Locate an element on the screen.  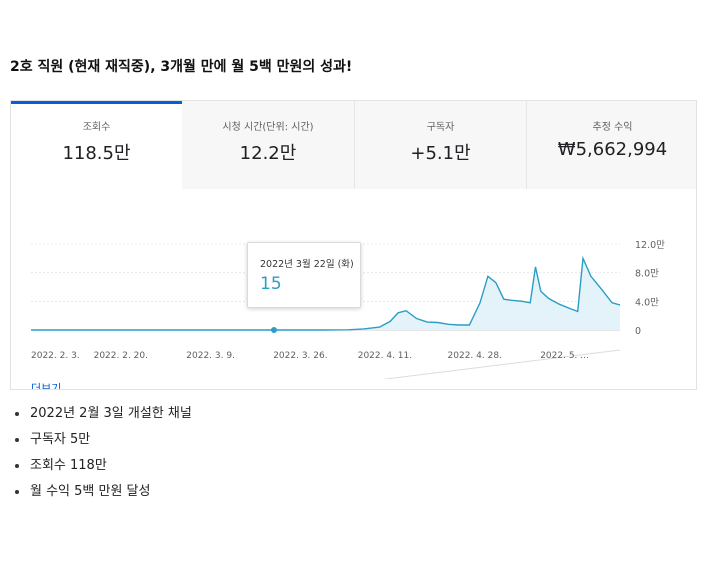
more-link: 더보기 is located at coordinates (46, 386).